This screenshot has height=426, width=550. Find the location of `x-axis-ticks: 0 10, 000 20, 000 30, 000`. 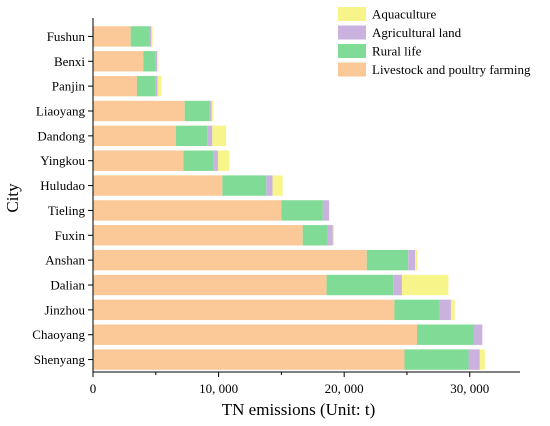

x-axis-ticks: 0 10, 000 20, 000 30, 000 is located at coordinates (289, 384).